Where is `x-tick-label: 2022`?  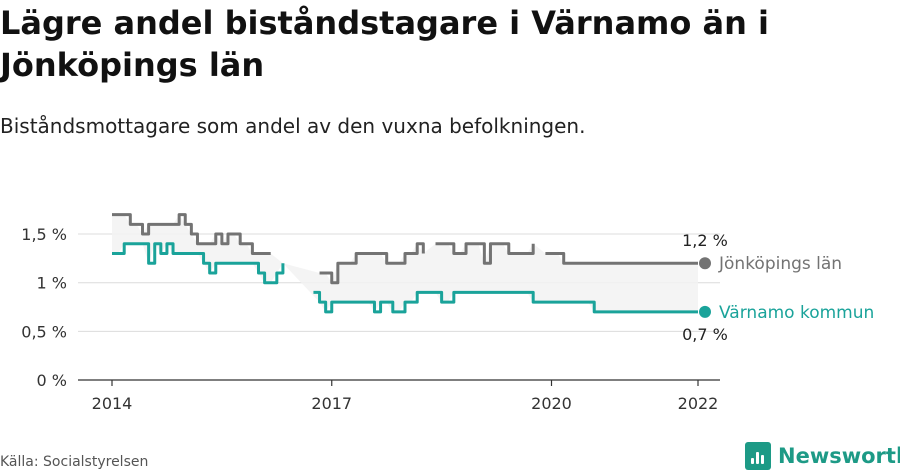
x-tick-label: 2022 is located at coordinates (698, 403).